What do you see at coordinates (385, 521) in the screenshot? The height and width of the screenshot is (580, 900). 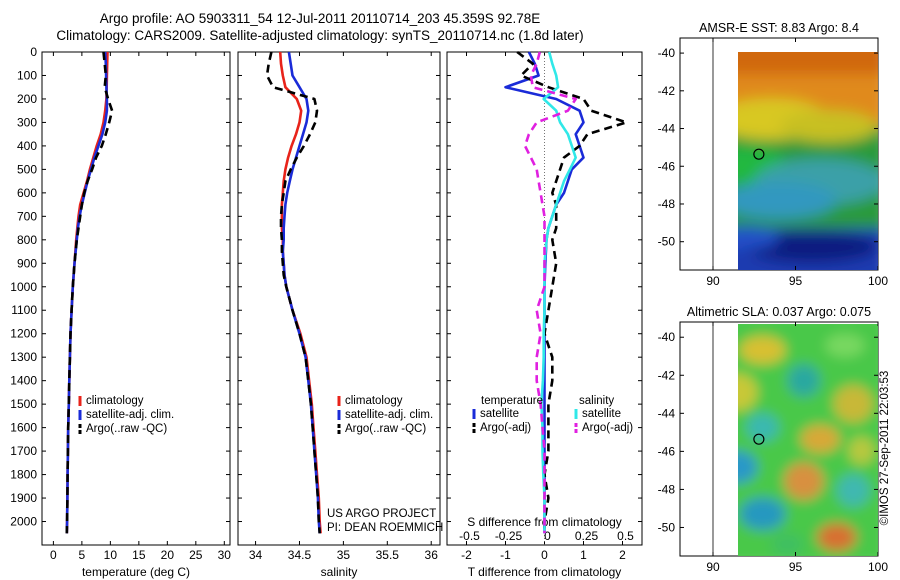 I see `project-note: US ARGO PROJECT PI: DEAN ROEMMICH` at bounding box center [385, 521].